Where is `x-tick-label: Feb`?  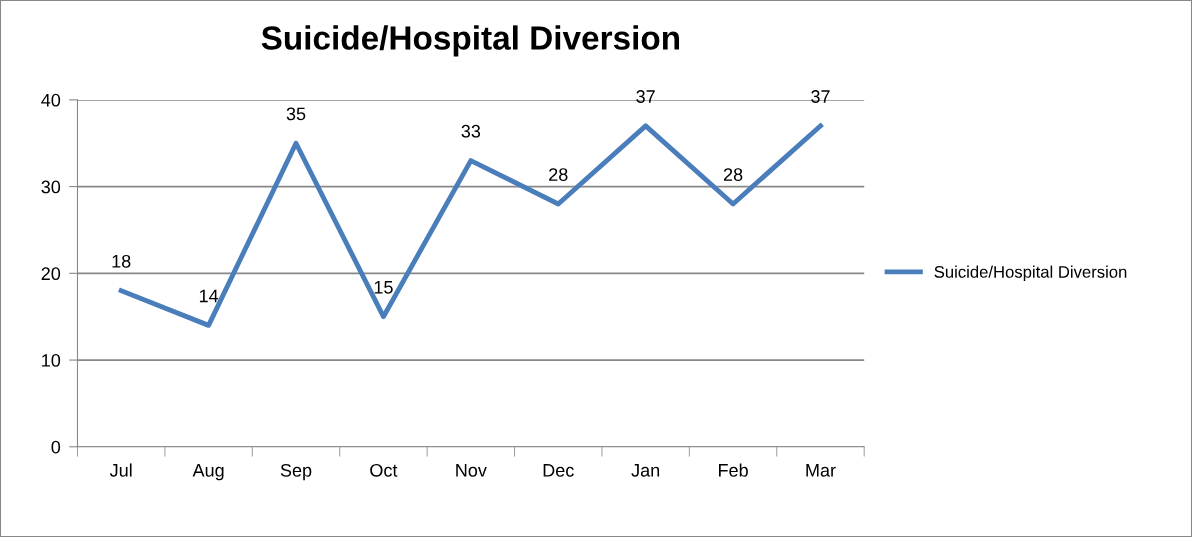
x-tick-label: Feb is located at coordinates (733, 470).